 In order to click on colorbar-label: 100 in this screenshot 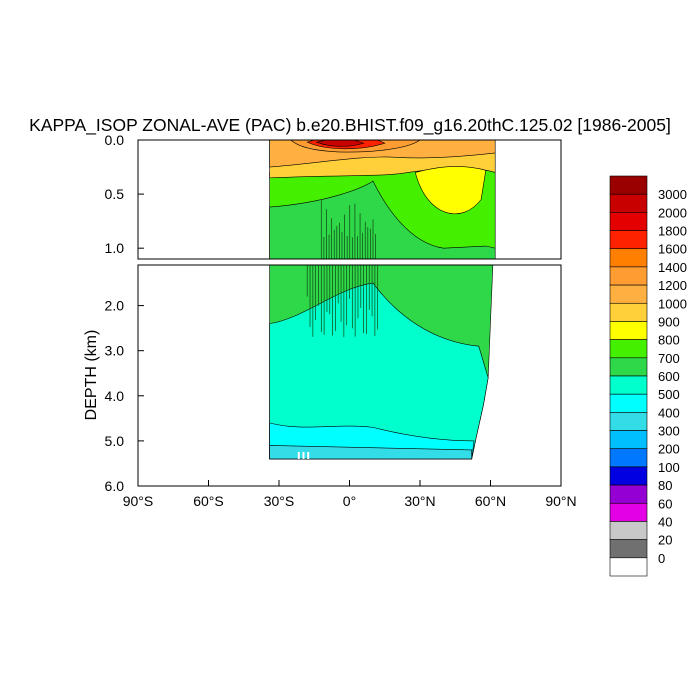, I will do `click(669, 467)`.